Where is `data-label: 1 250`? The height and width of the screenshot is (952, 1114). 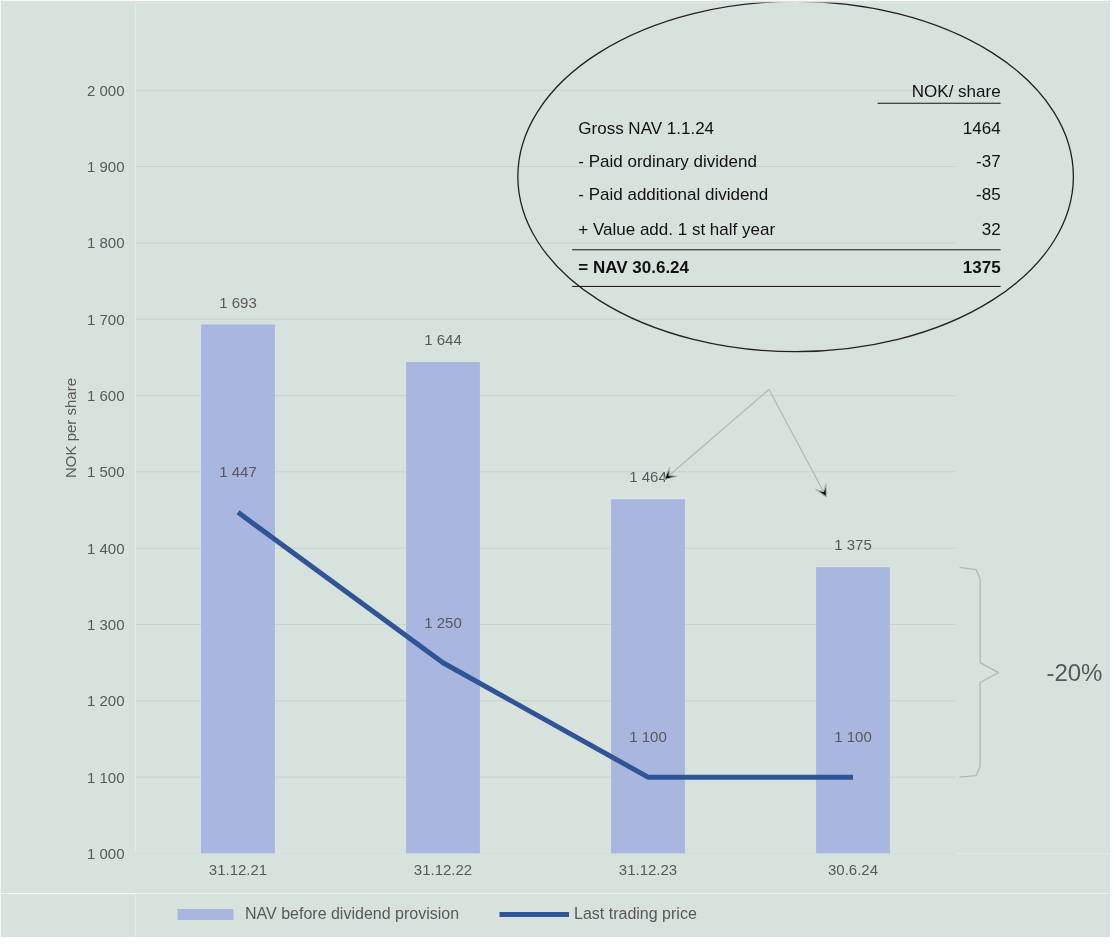 data-label: 1 250 is located at coordinates (443, 622).